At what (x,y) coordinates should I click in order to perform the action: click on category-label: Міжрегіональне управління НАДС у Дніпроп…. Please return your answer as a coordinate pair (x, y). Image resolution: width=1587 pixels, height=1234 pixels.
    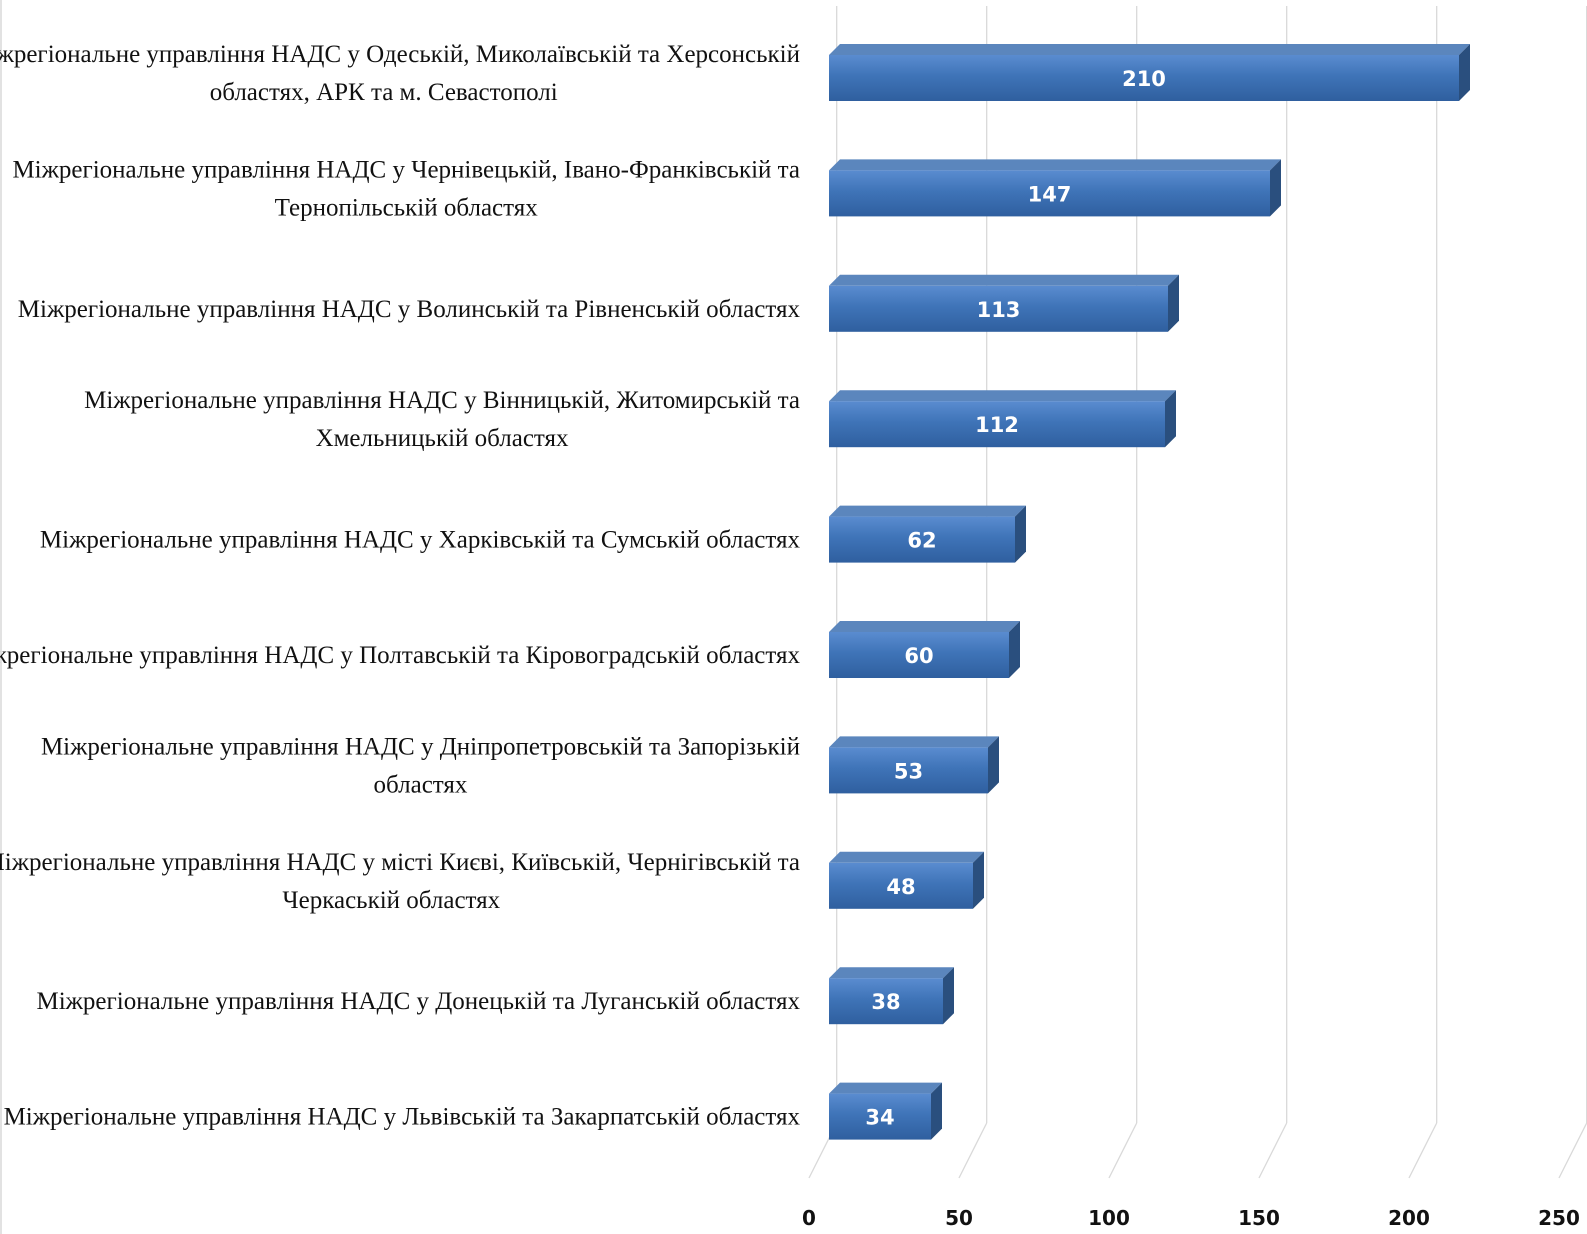
    Looking at the image, I should click on (420, 746).